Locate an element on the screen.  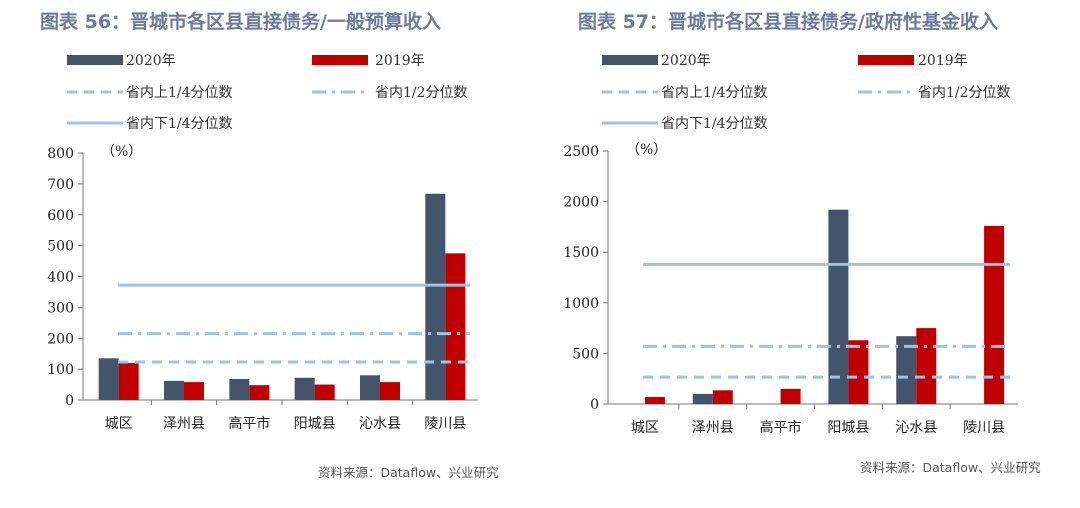
y-tick-label: 800 is located at coordinates (60, 154).